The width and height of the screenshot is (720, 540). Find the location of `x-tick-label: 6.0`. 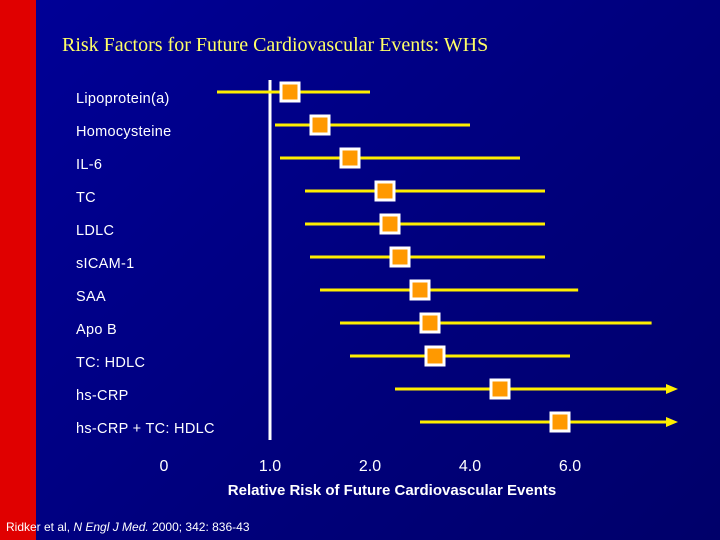

x-tick-label: 6.0 is located at coordinates (570, 466).